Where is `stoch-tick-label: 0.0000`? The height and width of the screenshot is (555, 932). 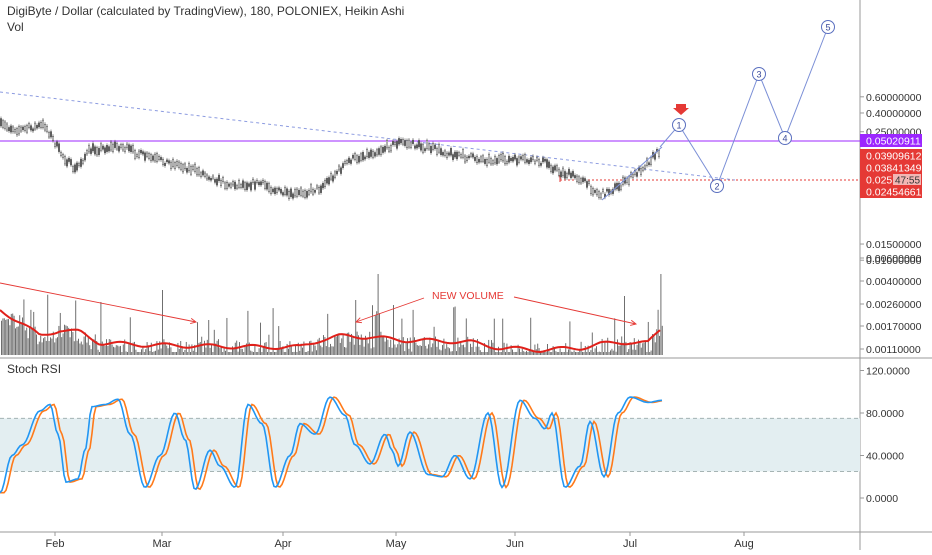 stoch-tick-label: 0.0000 is located at coordinates (882, 499).